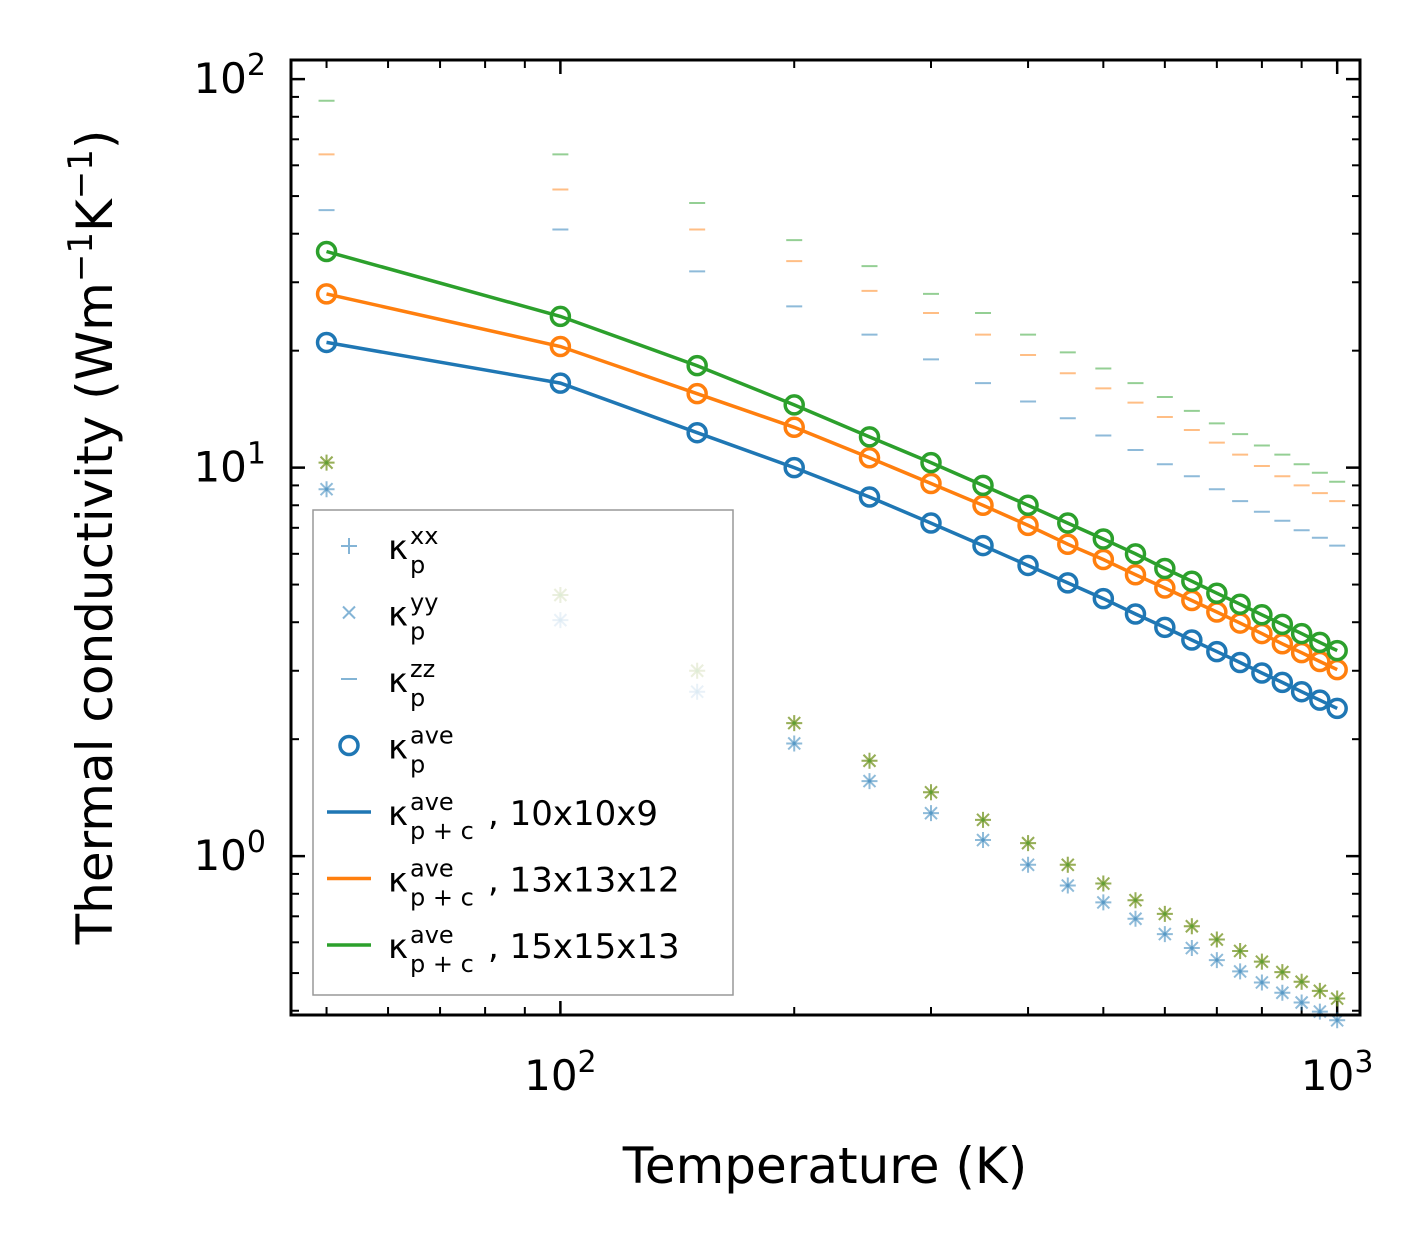  What do you see at coordinates (411, 683) in the screenshot?
I see `legend-entry-label: κ zzp` at bounding box center [411, 683].